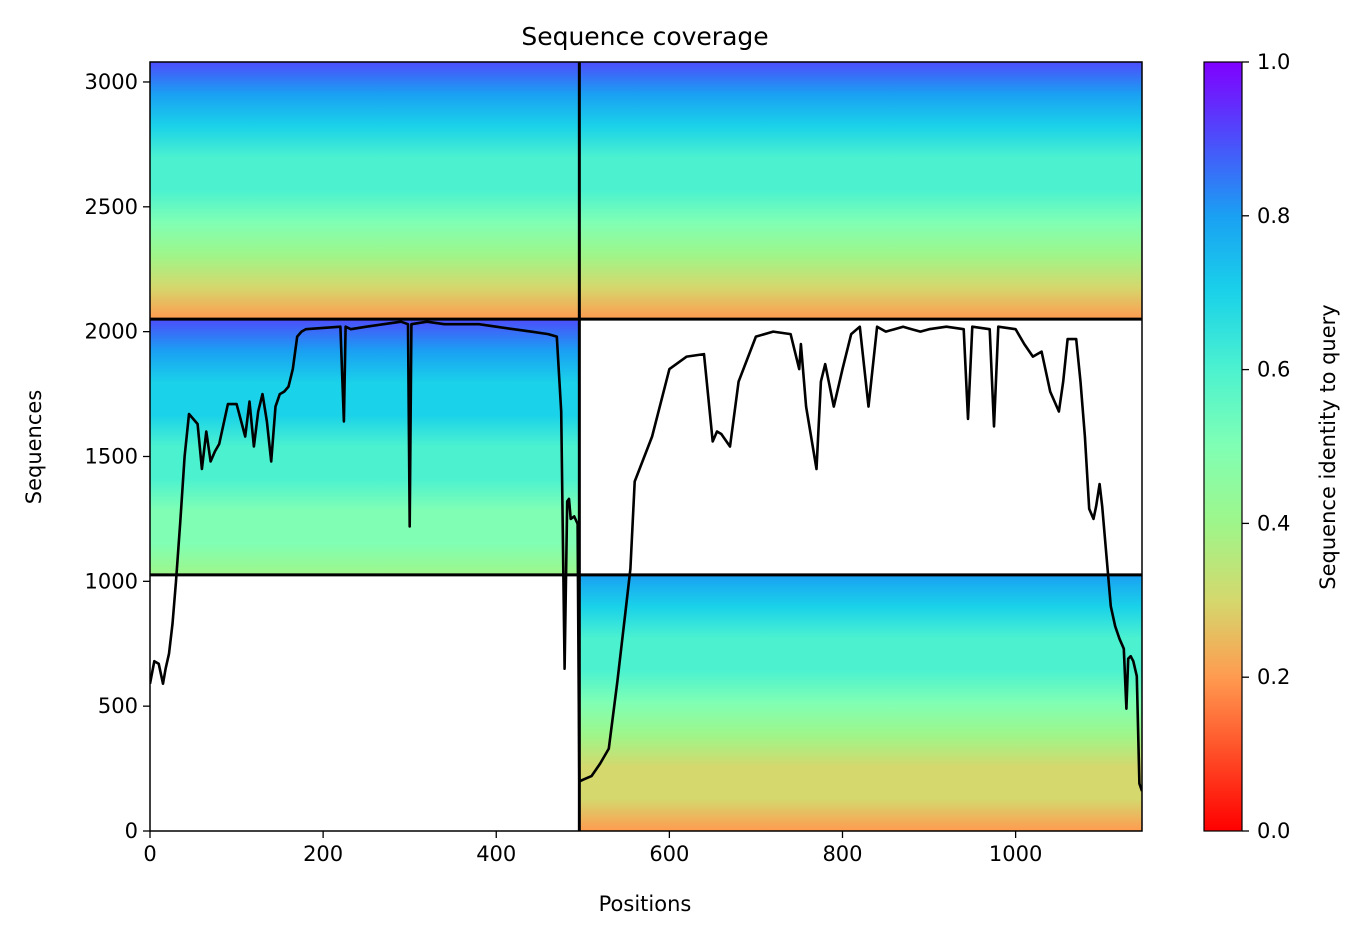  Describe the element at coordinates (34, 447) in the screenshot. I see `y-axis-label: Sequences` at that location.